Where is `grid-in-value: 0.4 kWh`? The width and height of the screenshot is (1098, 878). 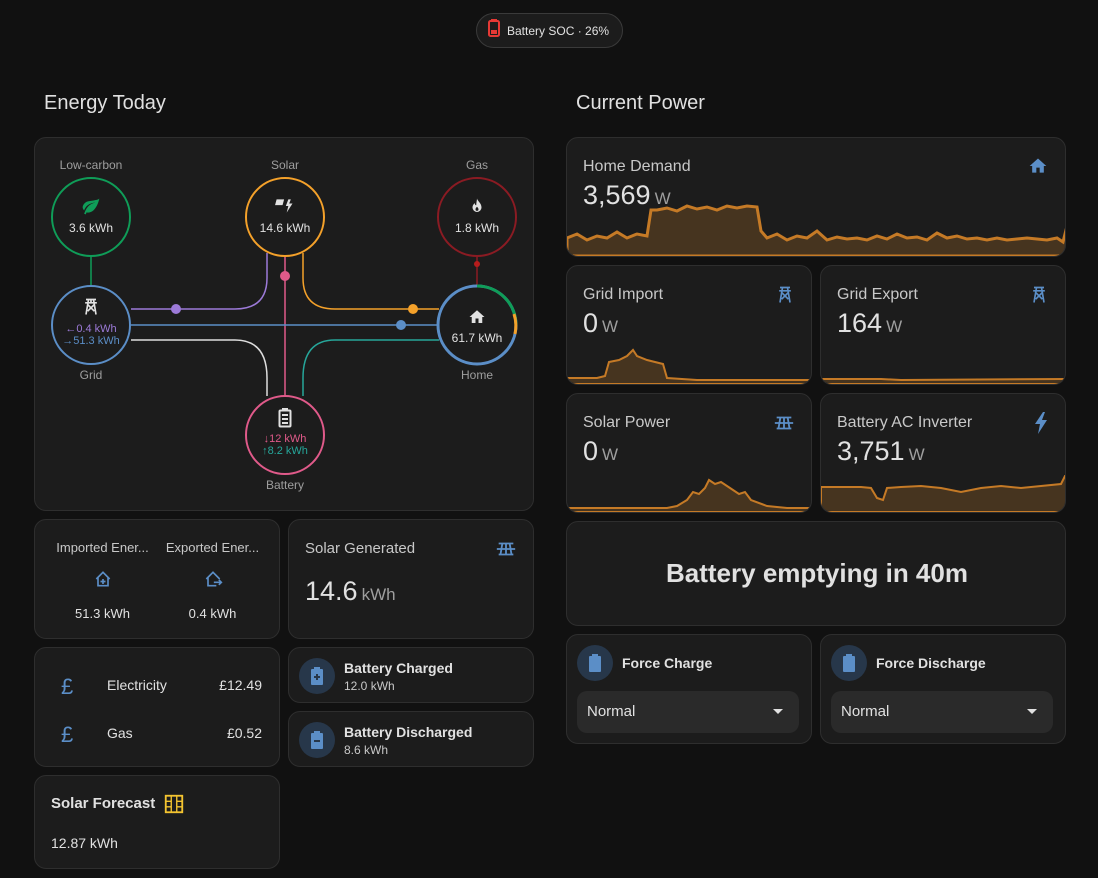
grid-in-value: 0.4 kWh is located at coordinates (96, 329).